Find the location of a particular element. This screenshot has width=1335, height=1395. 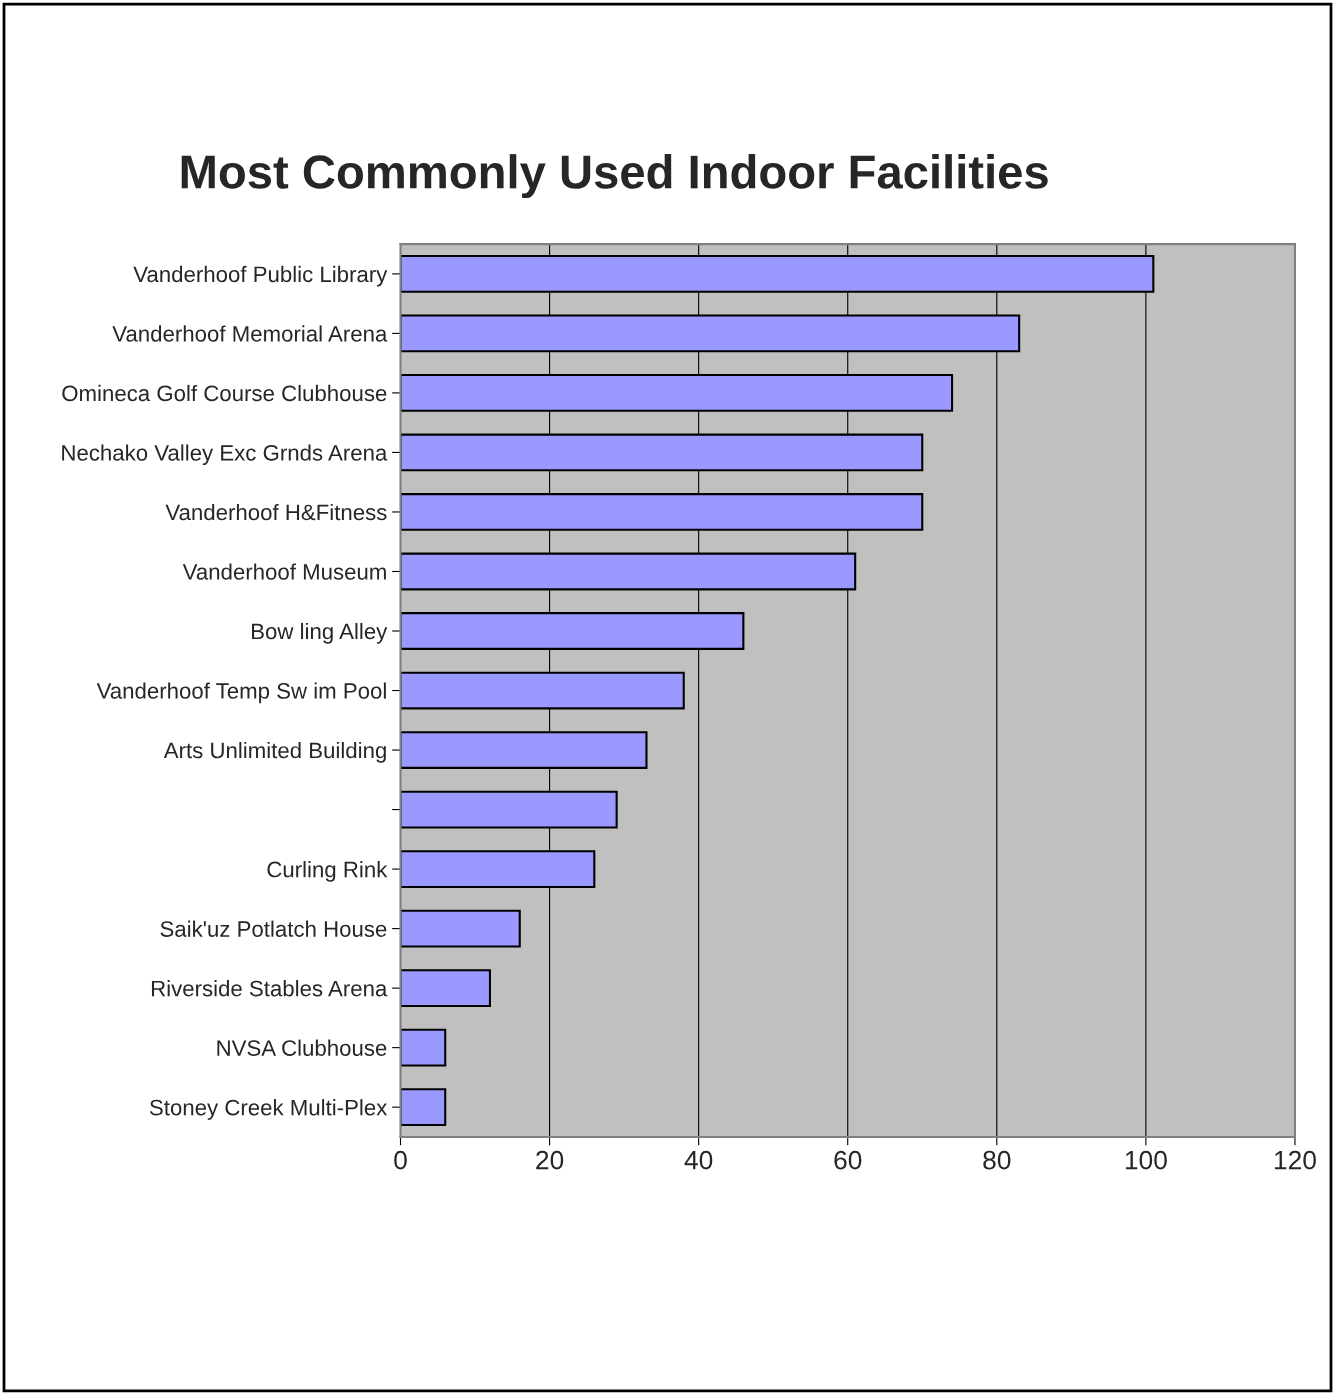

chart-title: Most Commonly Used Indoor Facilities is located at coordinates (614, 176).